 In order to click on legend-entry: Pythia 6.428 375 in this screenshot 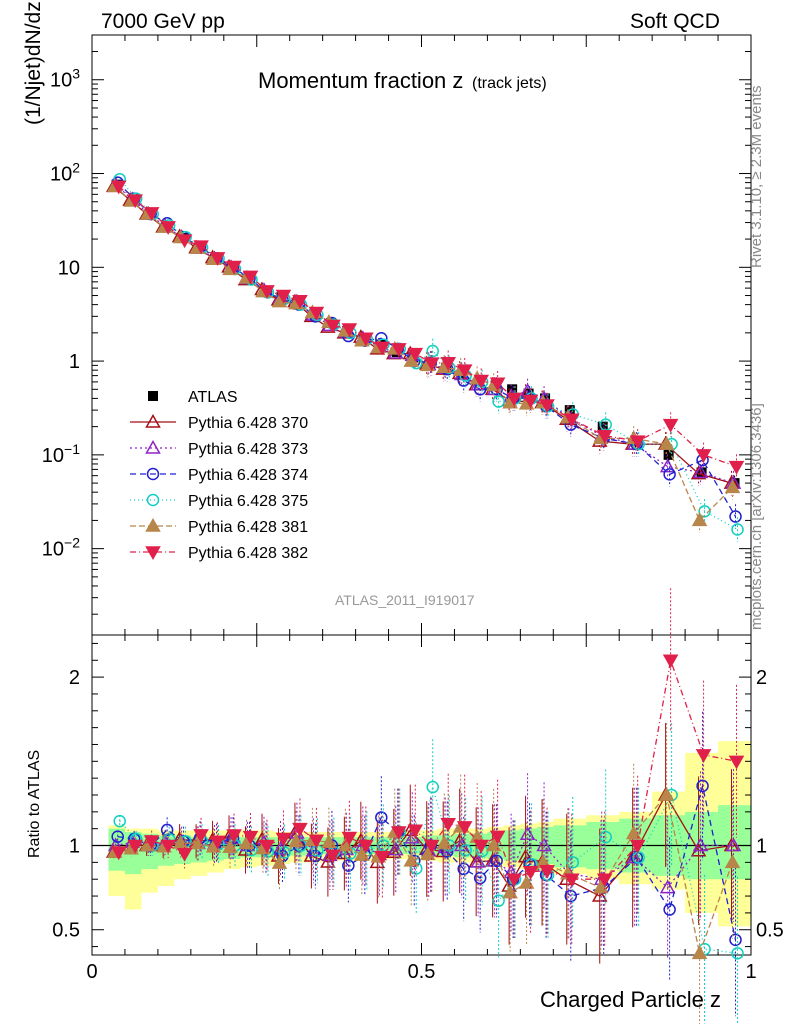, I will do `click(219, 501)`.